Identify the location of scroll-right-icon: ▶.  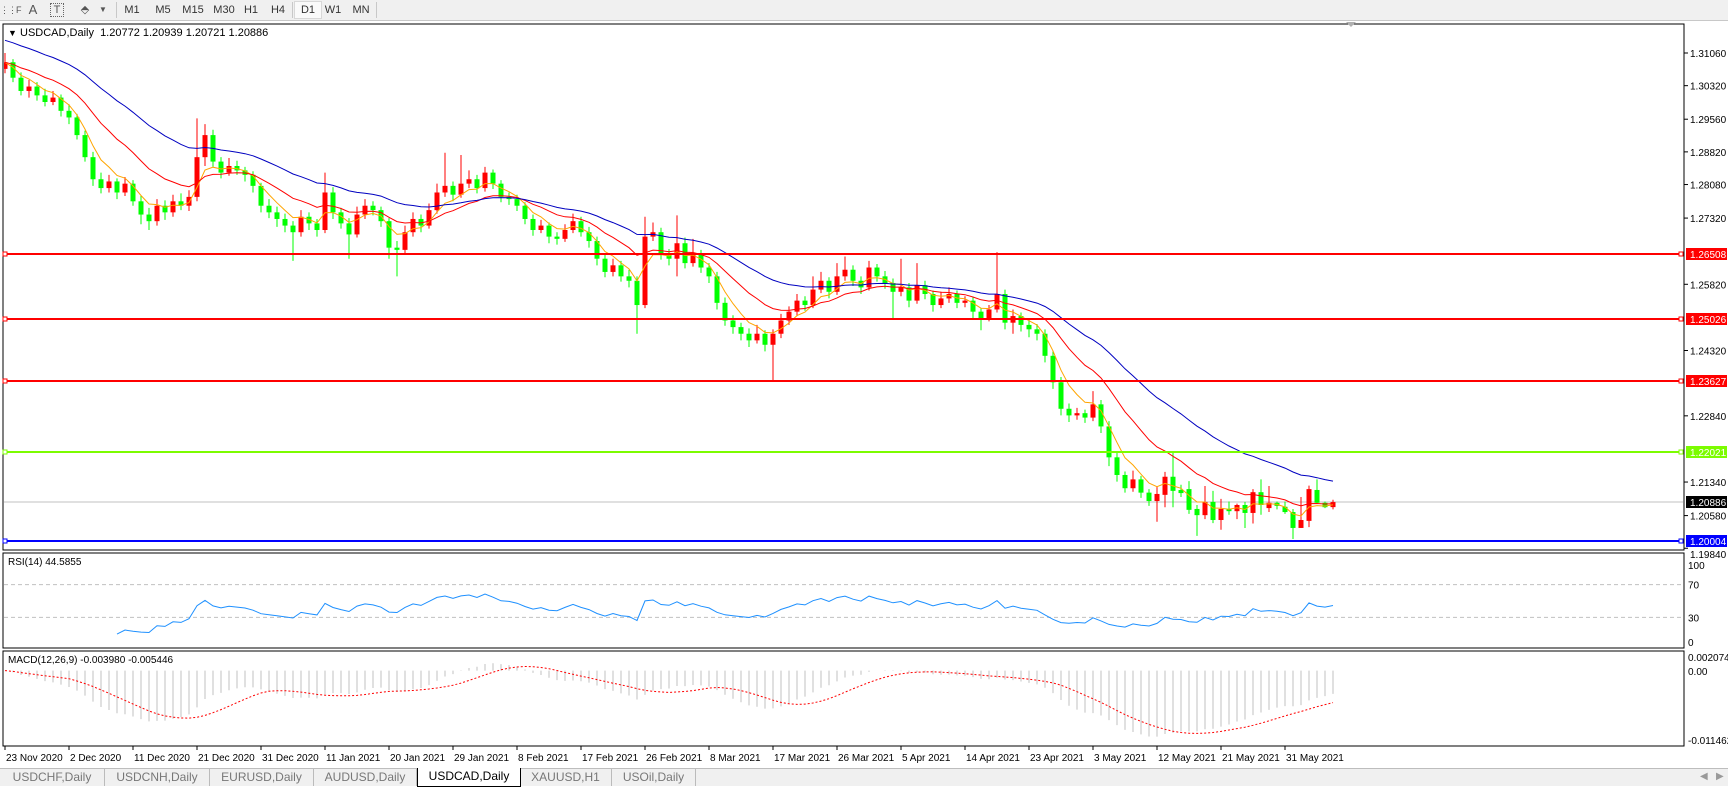
(1720, 776).